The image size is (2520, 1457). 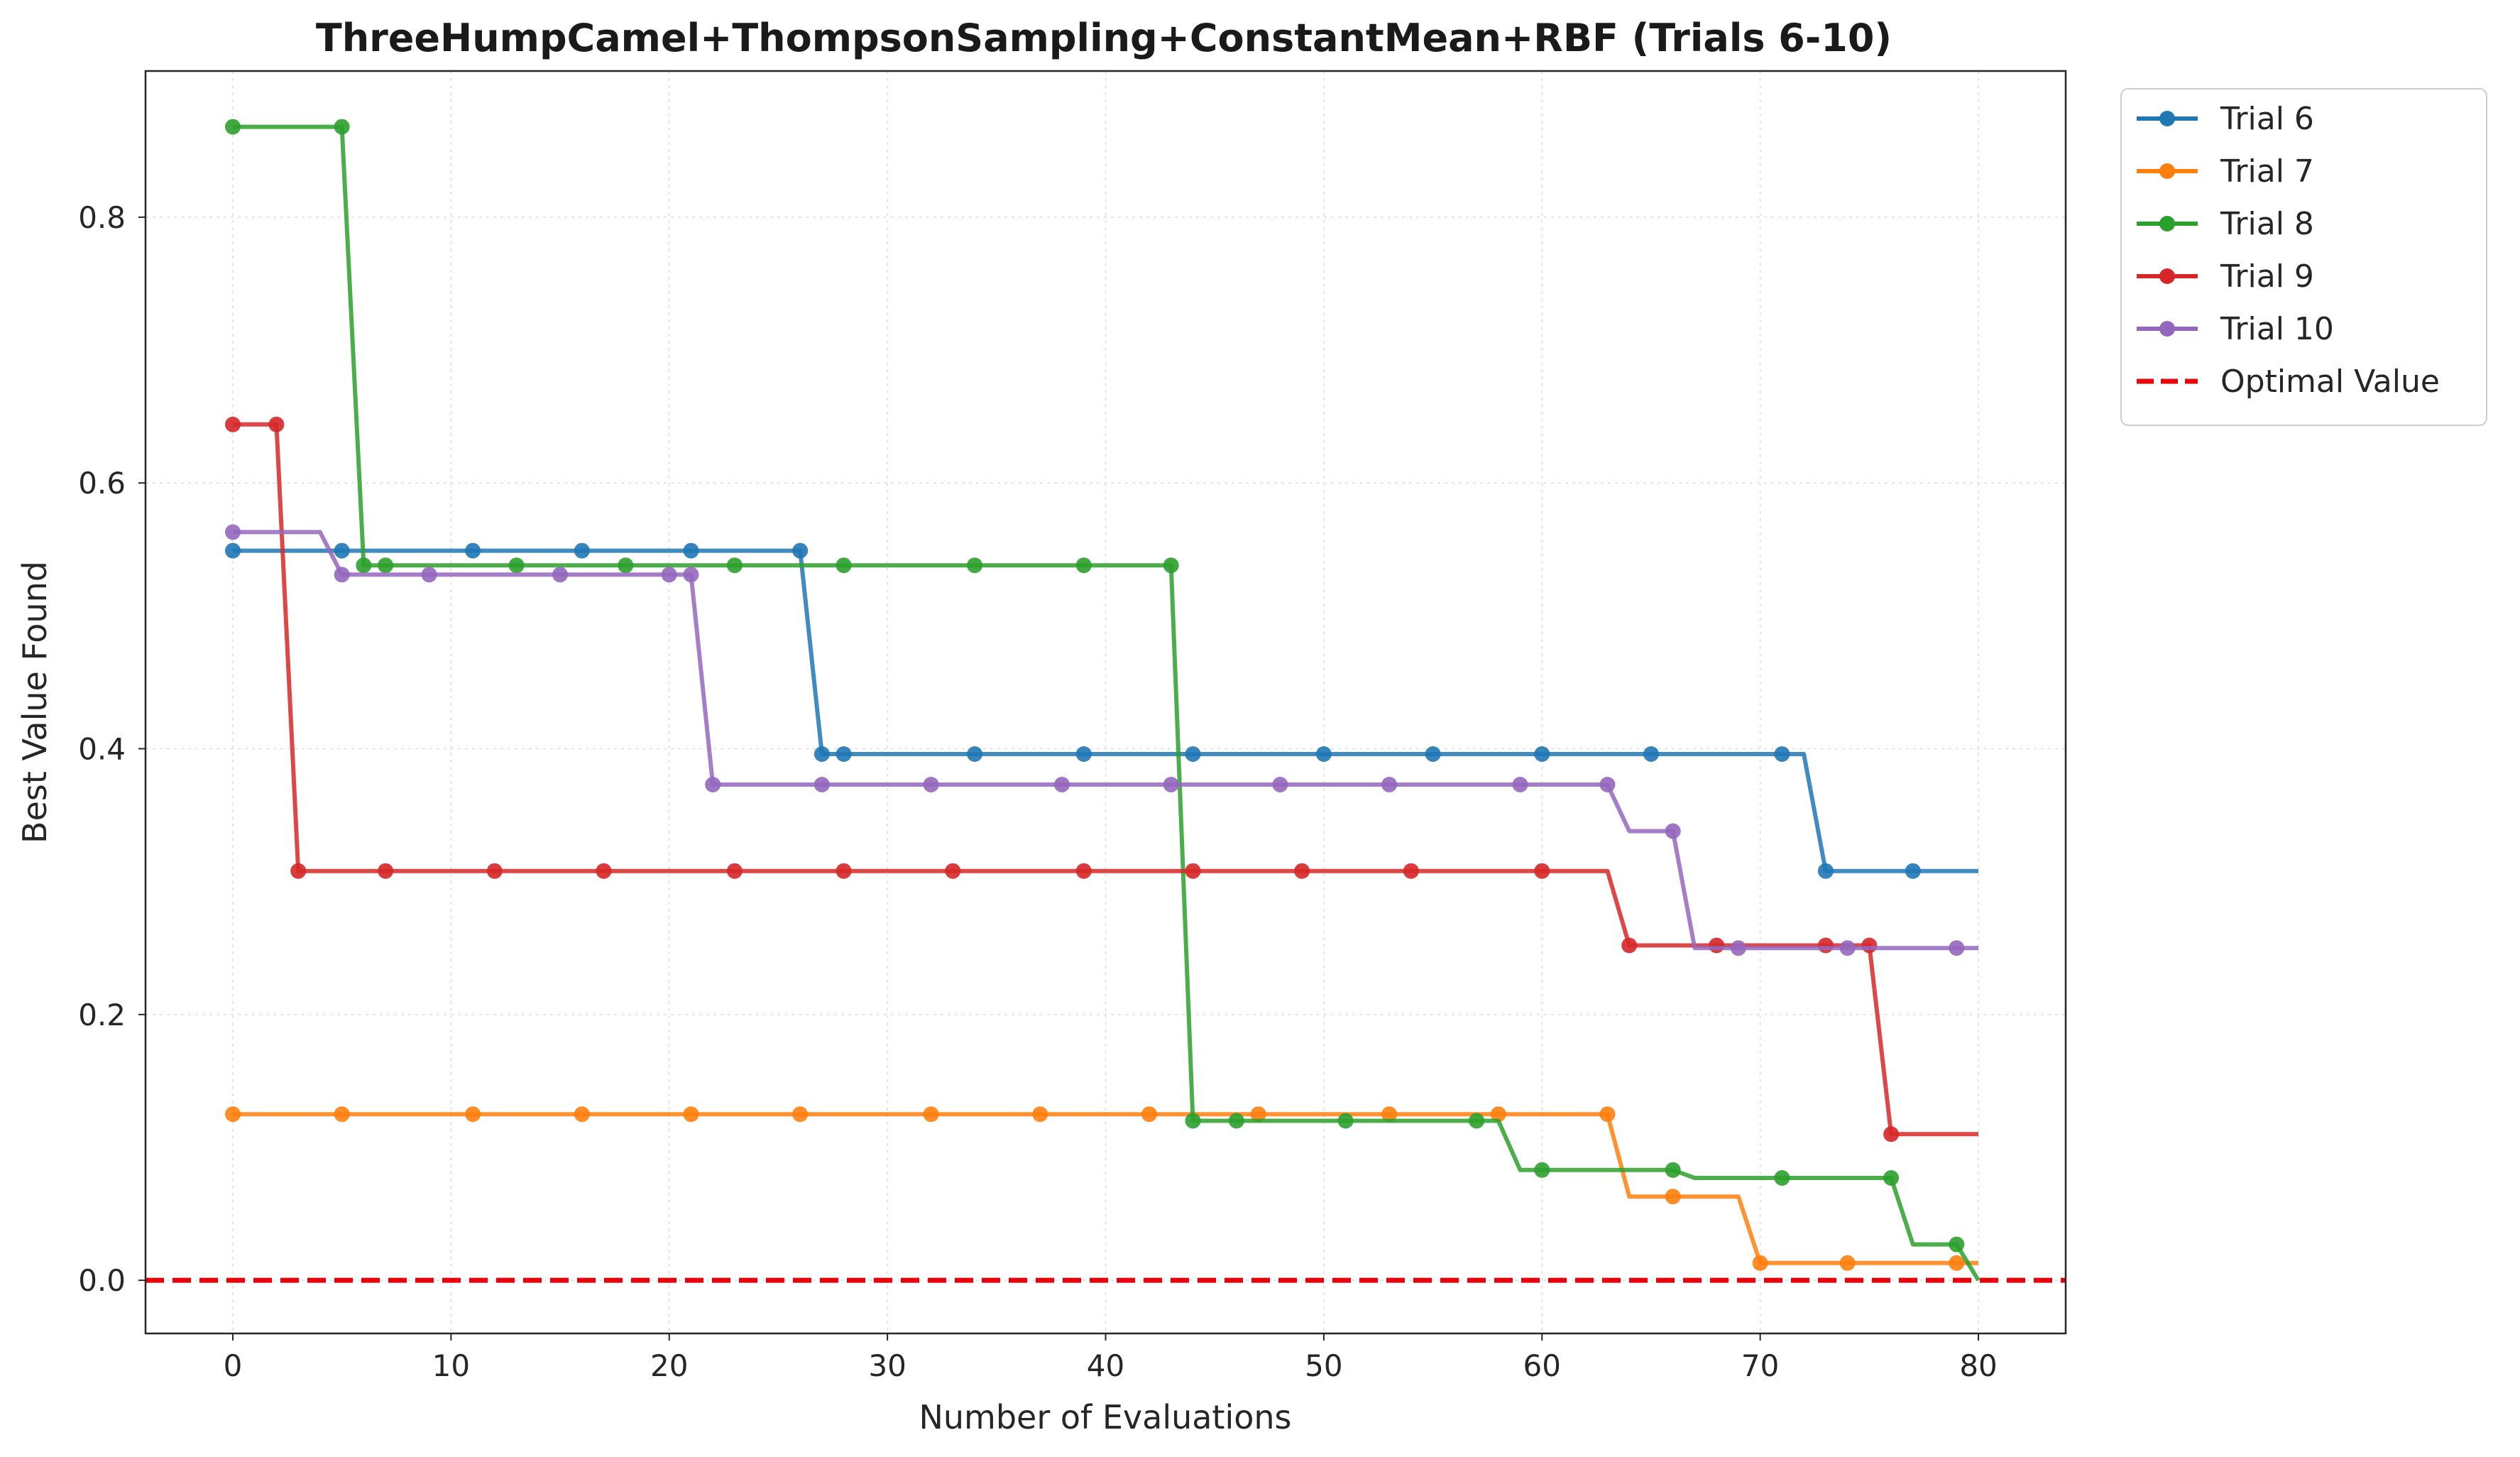 What do you see at coordinates (1106, 1188) in the screenshot?
I see `series-line` at bounding box center [1106, 1188].